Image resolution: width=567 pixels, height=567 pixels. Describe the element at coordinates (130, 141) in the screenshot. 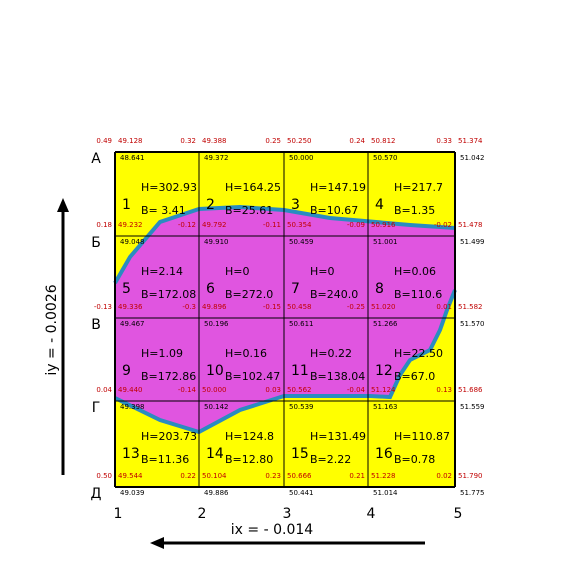

I see `design-elevation: 49.128` at that location.